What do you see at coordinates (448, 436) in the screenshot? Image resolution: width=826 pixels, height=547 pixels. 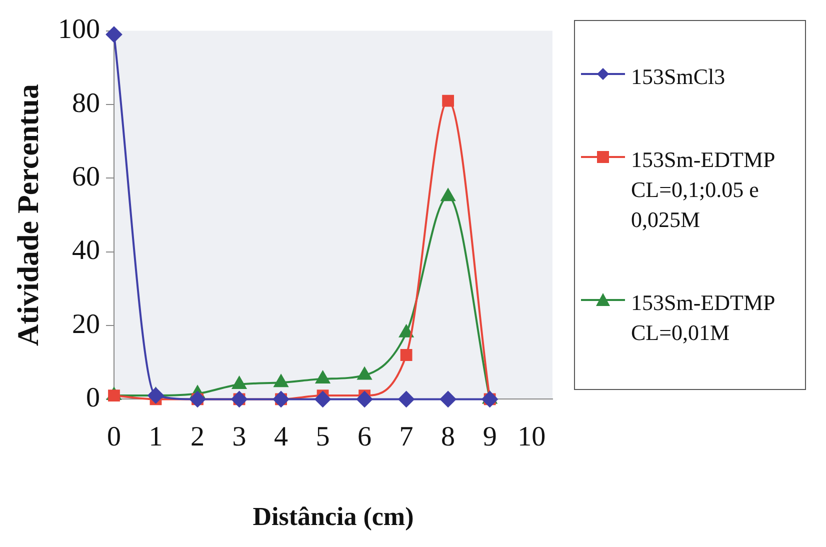 I see `x-tick-label: 8` at bounding box center [448, 436].